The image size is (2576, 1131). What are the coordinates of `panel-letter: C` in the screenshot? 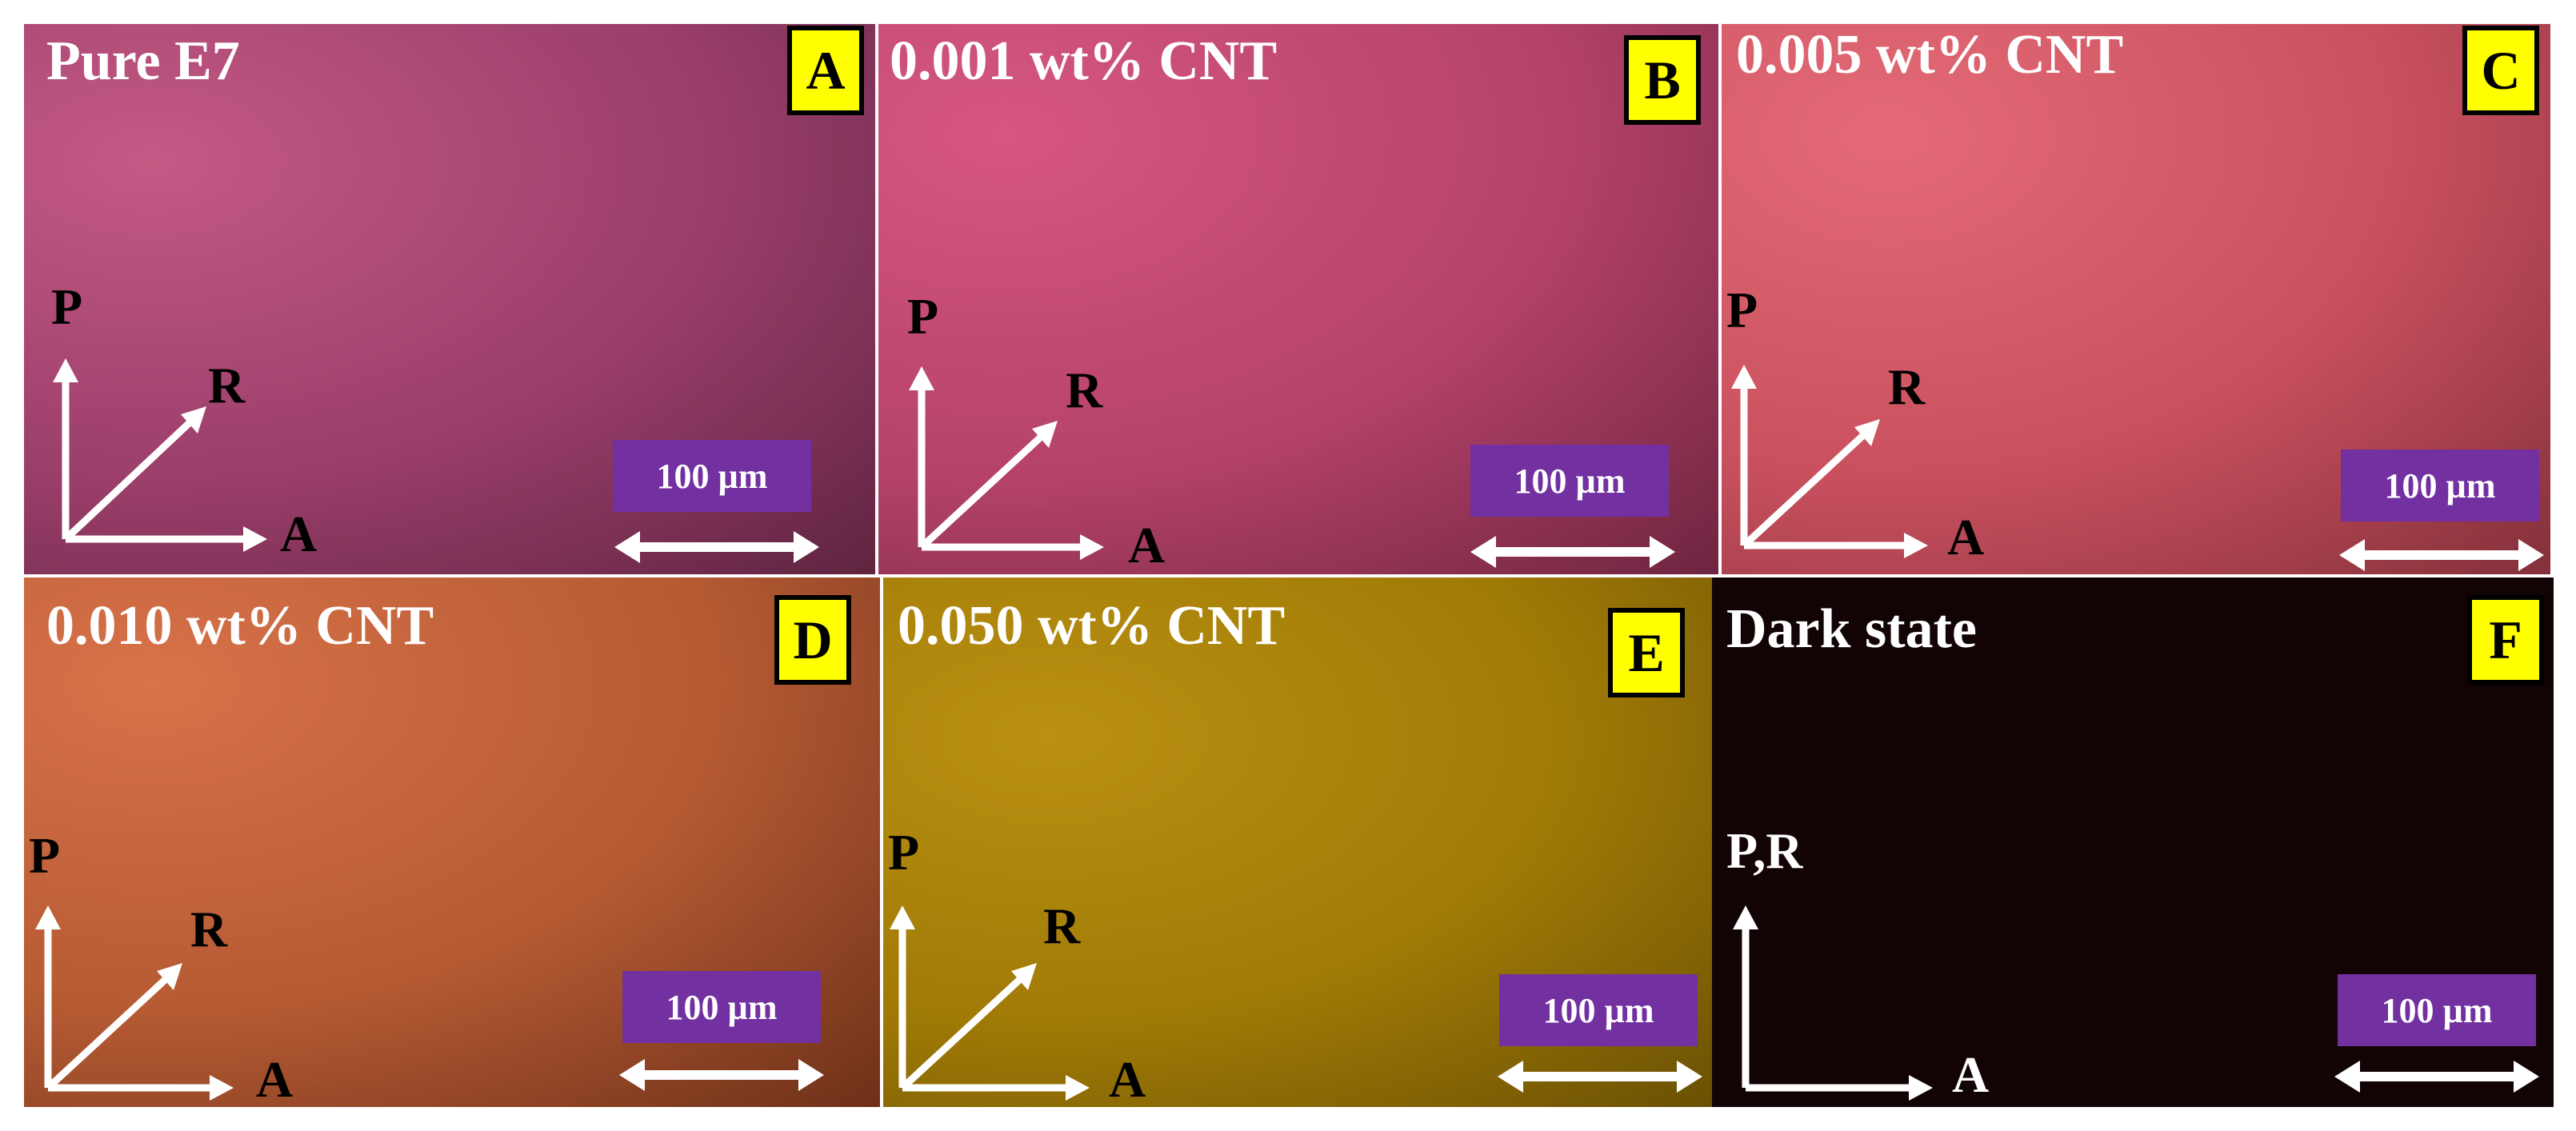 It's located at (2500, 70).